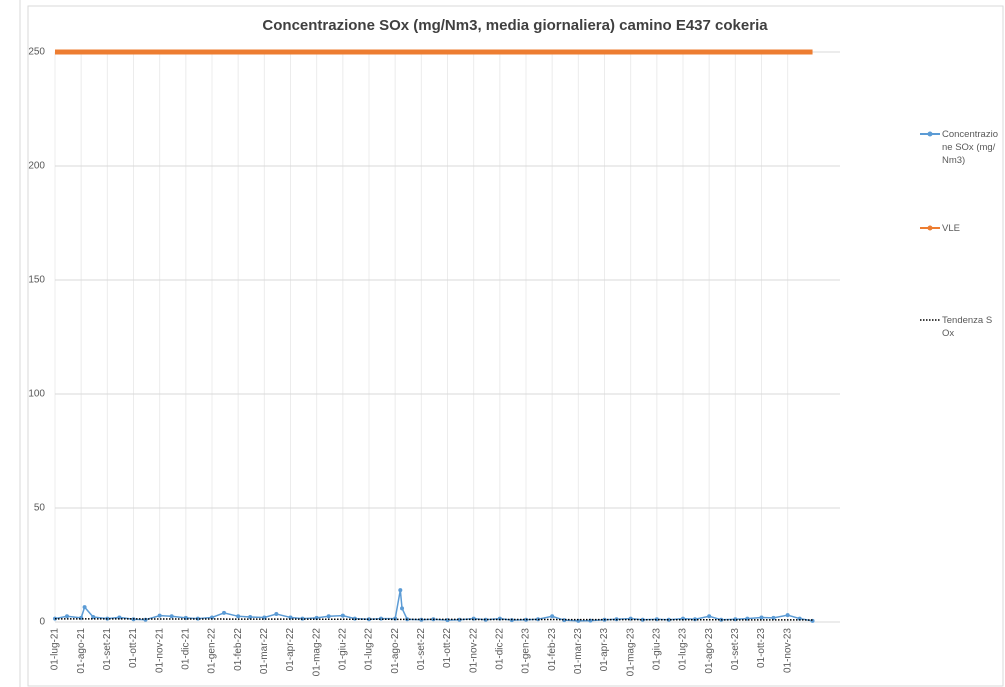  What do you see at coordinates (967, 327) in the screenshot?
I see `legend-label: Tendenza SOx` at bounding box center [967, 327].